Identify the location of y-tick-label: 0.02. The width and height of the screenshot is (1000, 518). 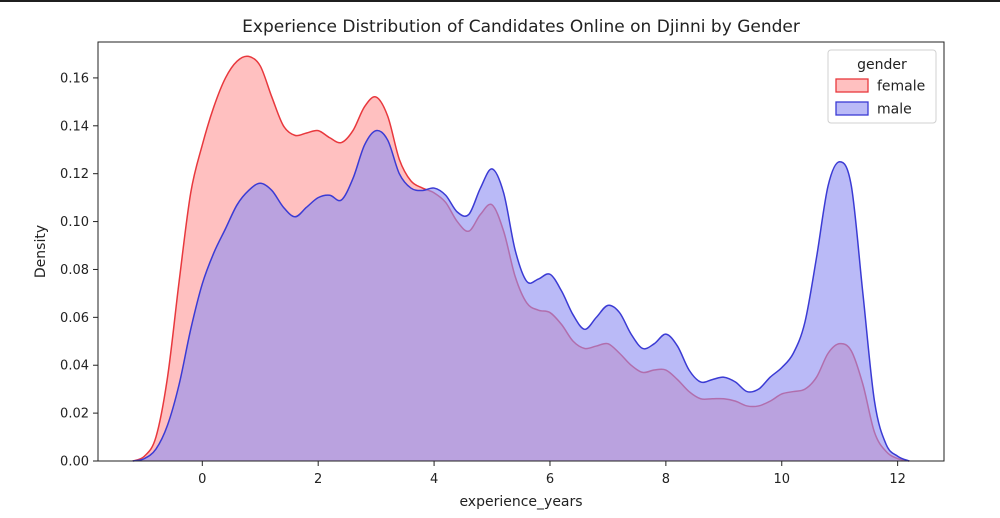
(74, 414).